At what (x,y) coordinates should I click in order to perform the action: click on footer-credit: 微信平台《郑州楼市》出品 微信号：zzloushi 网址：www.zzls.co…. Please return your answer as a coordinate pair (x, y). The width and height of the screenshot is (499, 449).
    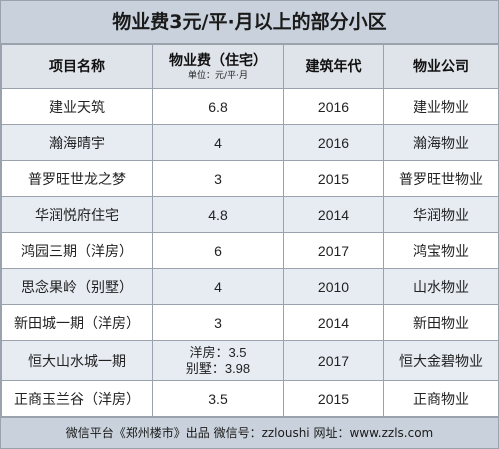
    Looking at the image, I should click on (249, 432).